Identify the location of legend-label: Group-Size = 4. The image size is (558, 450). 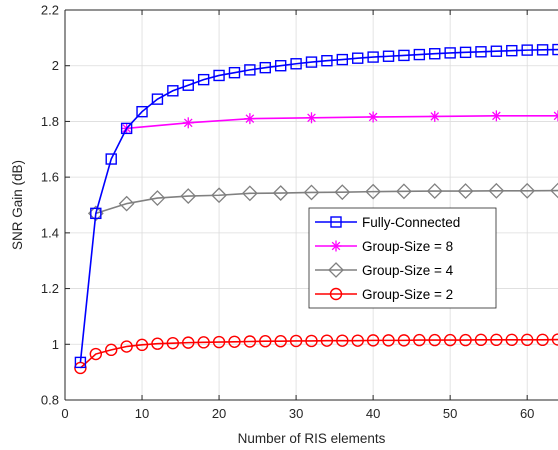
(408, 270).